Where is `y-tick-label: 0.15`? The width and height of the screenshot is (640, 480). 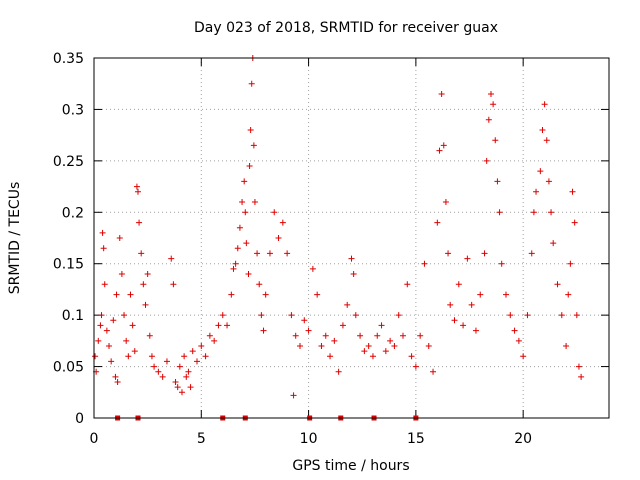
y-tick-label: 0.15 is located at coordinates (68, 265).